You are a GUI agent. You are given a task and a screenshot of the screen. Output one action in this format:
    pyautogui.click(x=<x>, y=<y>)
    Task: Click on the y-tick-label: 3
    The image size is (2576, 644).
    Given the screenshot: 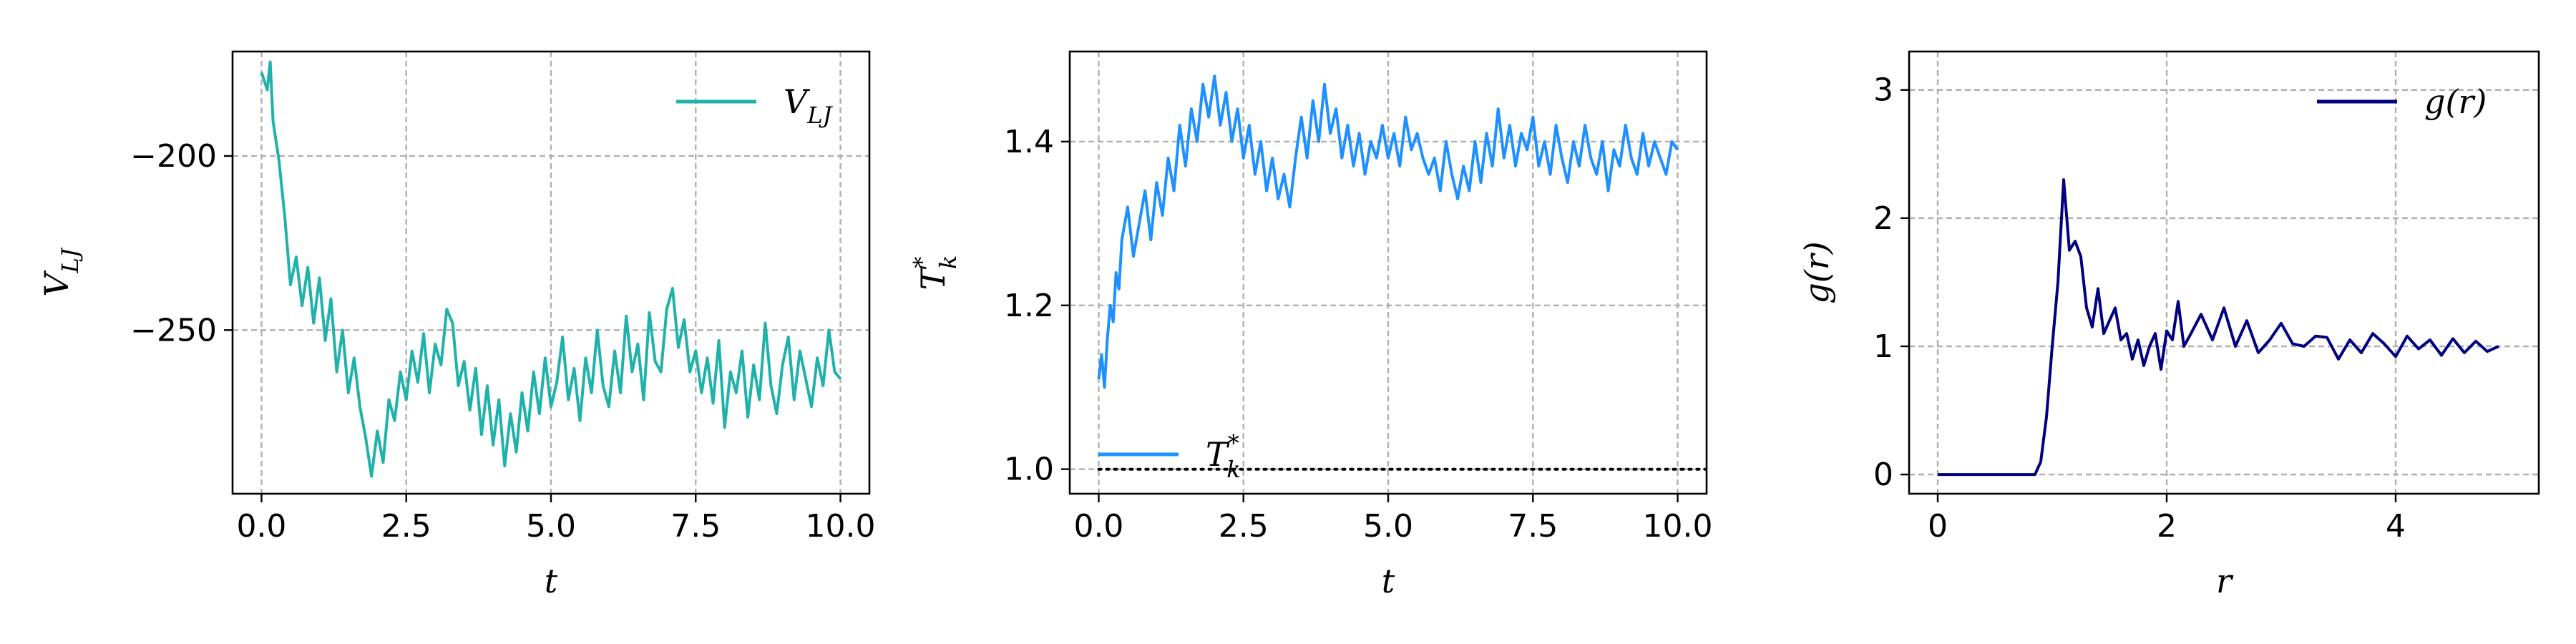 What is the action you would take?
    pyautogui.click(x=1883, y=90)
    